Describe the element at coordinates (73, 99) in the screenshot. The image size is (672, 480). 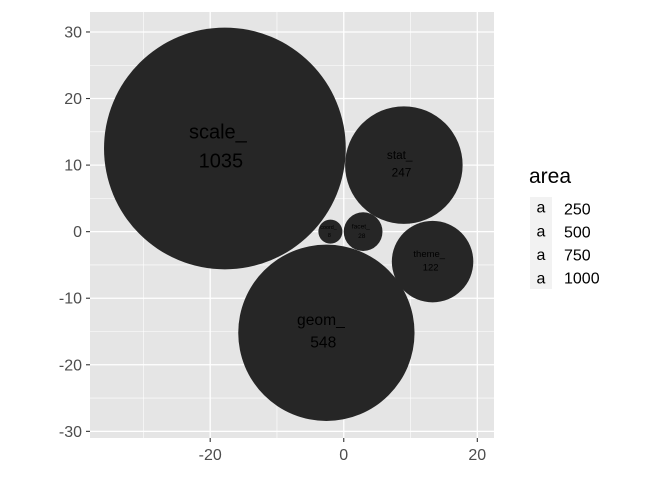
I see `y-tick-label: 20` at that location.